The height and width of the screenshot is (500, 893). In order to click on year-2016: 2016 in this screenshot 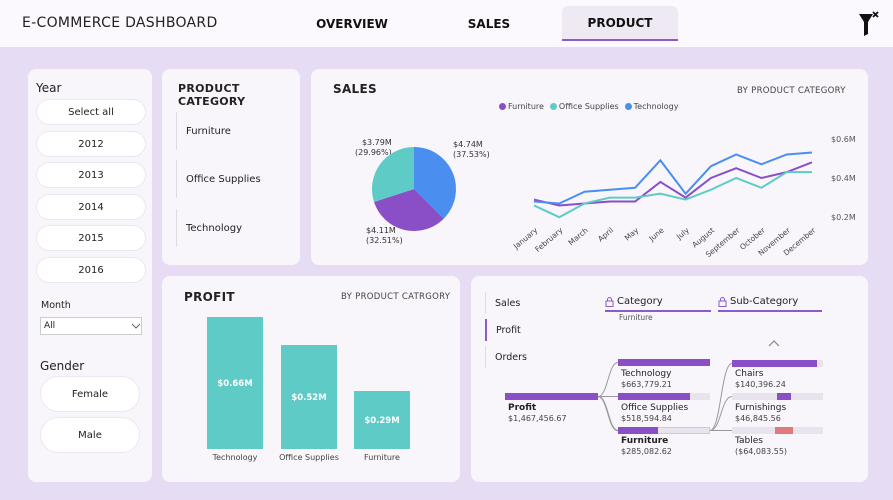, I will do `click(91, 270)`.